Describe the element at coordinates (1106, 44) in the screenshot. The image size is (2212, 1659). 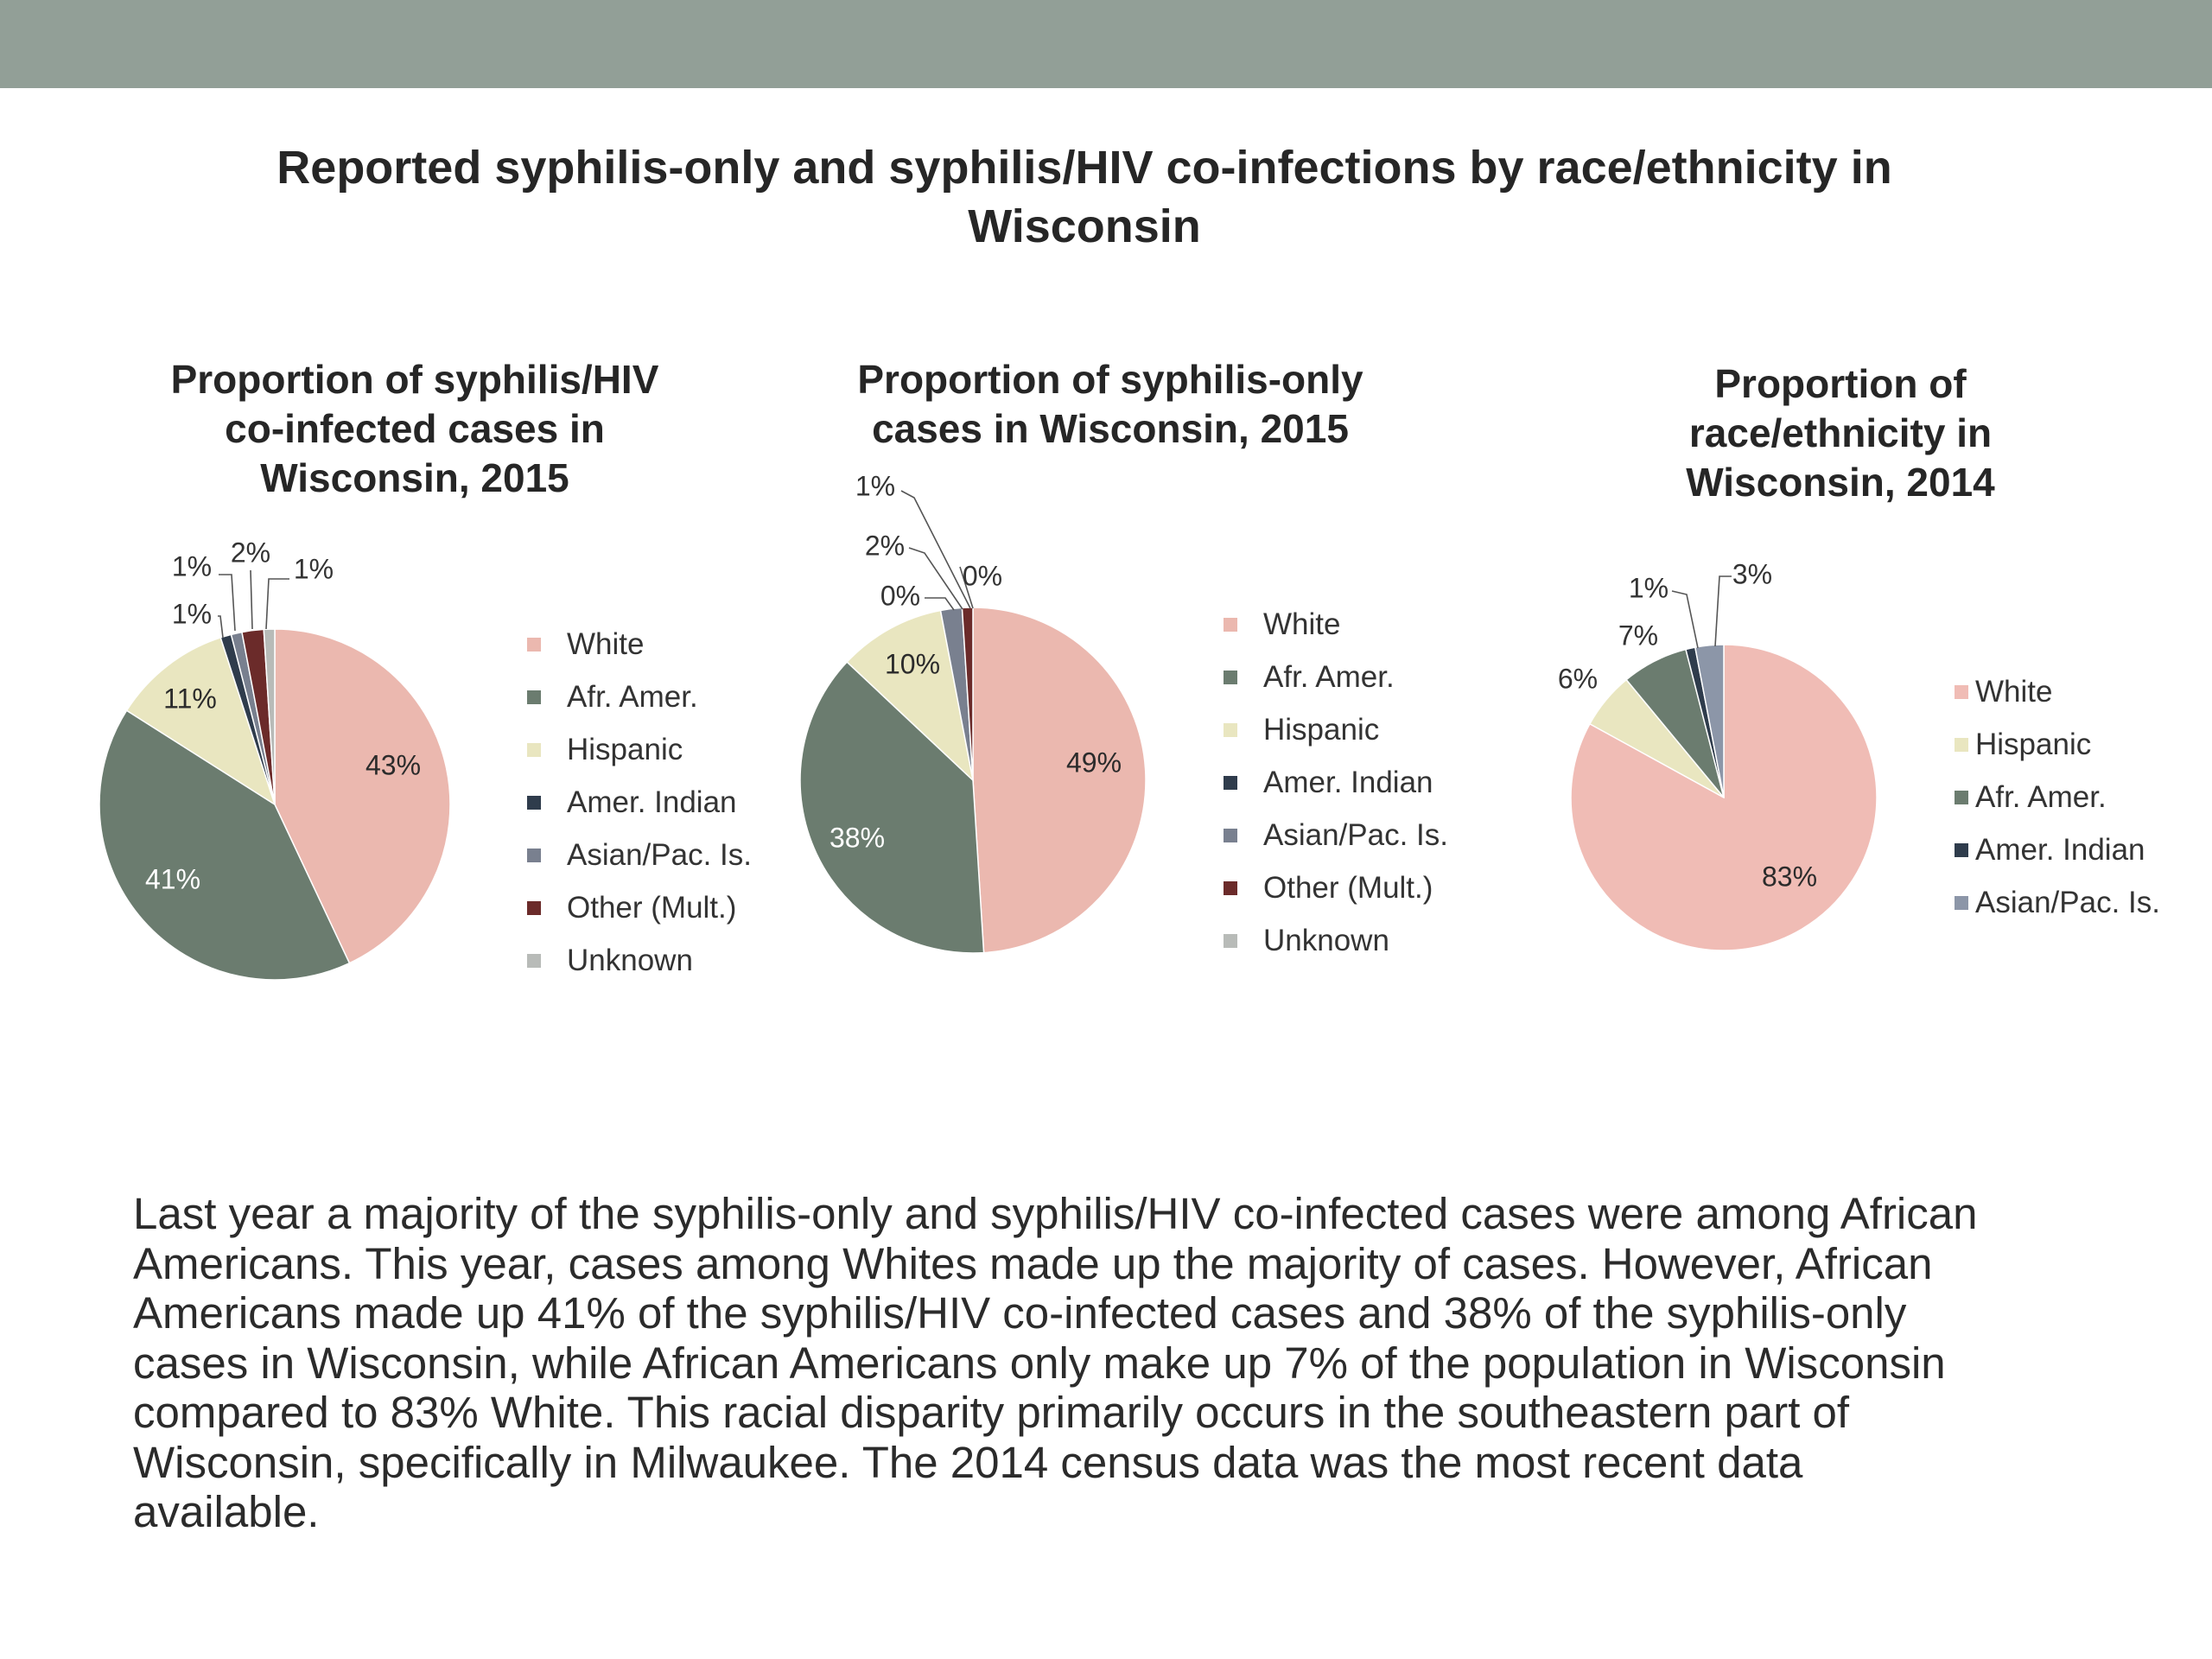
I see `header-band` at that location.